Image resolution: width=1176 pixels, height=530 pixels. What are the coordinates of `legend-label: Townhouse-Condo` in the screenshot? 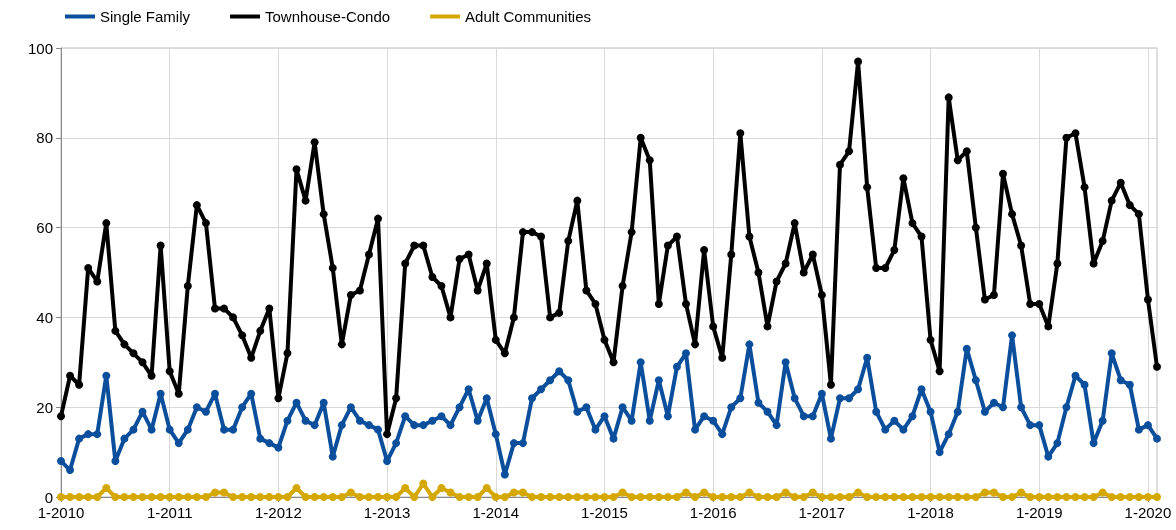 It's located at (328, 16).